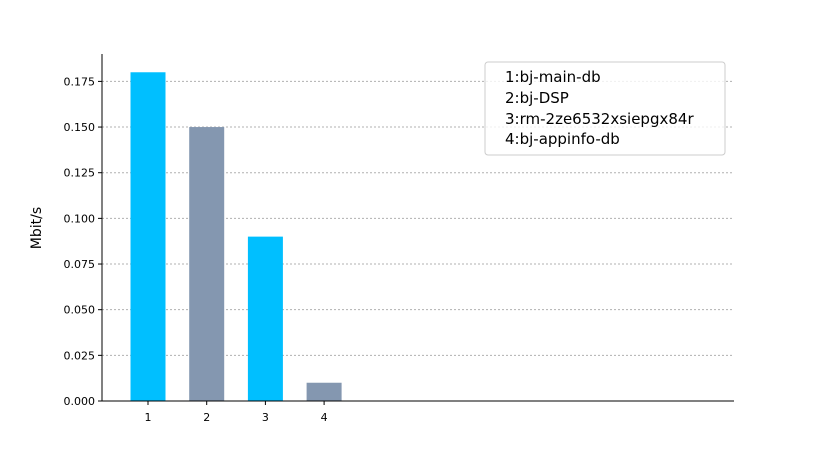  I want to click on y-tick-label: 0.100, so click(80, 218).